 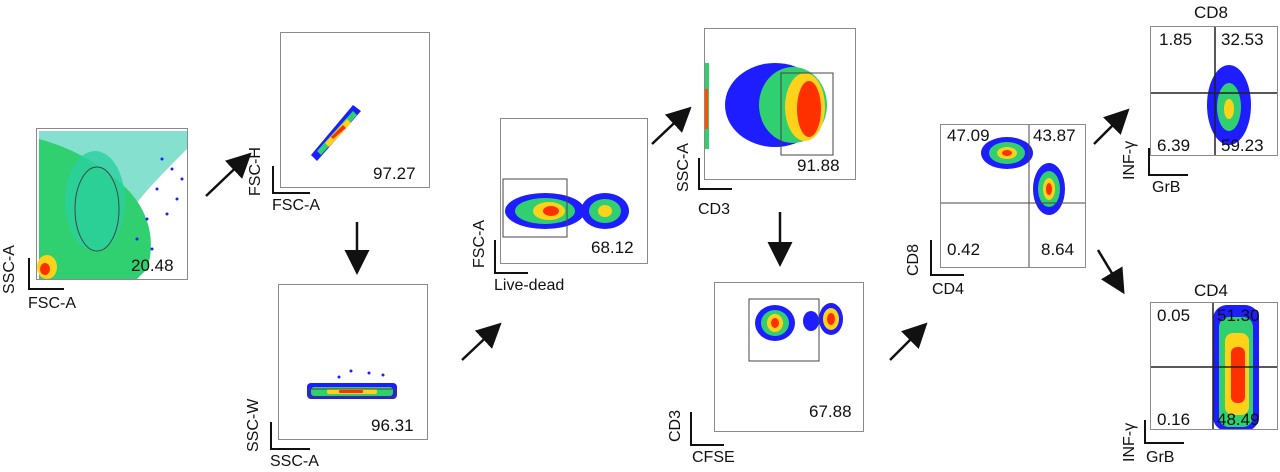 I want to click on quadrant-ll: 6.39, so click(x=1174, y=145).